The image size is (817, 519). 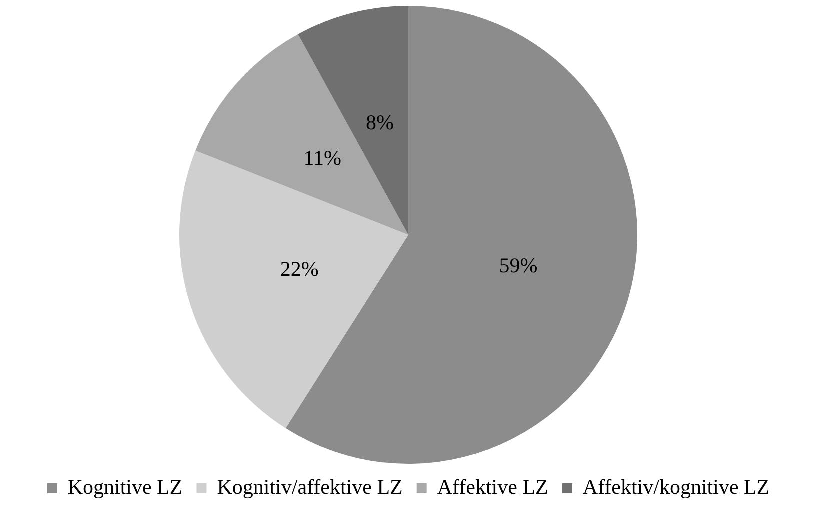 What do you see at coordinates (310, 487) in the screenshot?
I see `legend-label: Kognitiv/affektive LZ` at bounding box center [310, 487].